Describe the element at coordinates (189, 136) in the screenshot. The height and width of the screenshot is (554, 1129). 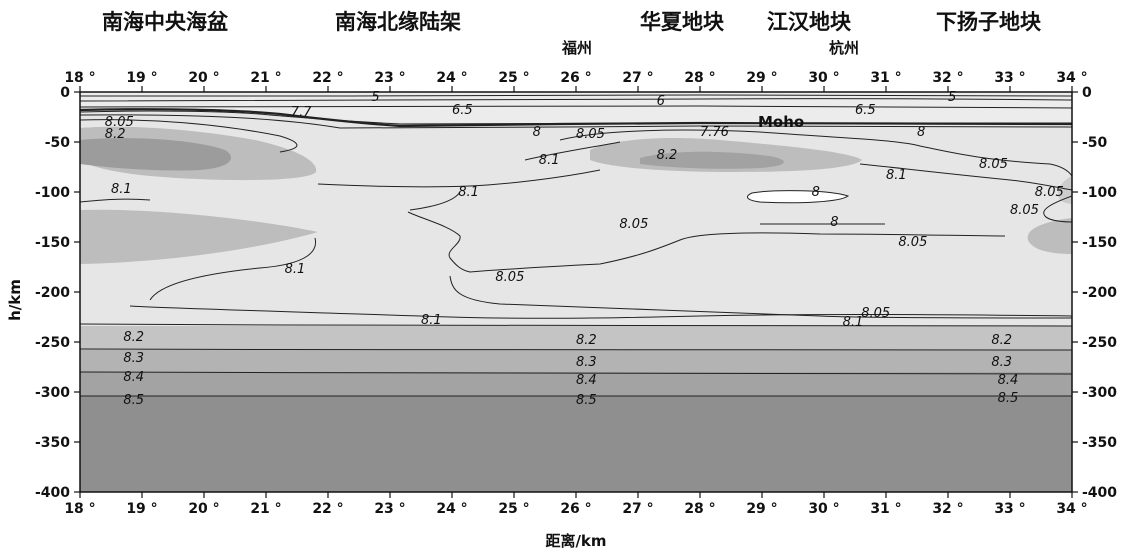
I see `contour-line-8.05-west` at that location.